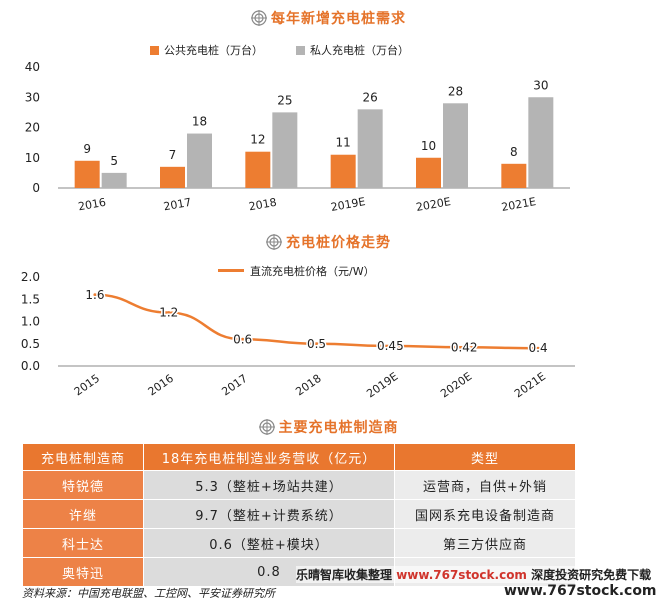 The width and height of the screenshot is (657, 605). Describe the element at coordinates (30, 277) in the screenshot. I see `y-tick-label: 2.0` at that location.